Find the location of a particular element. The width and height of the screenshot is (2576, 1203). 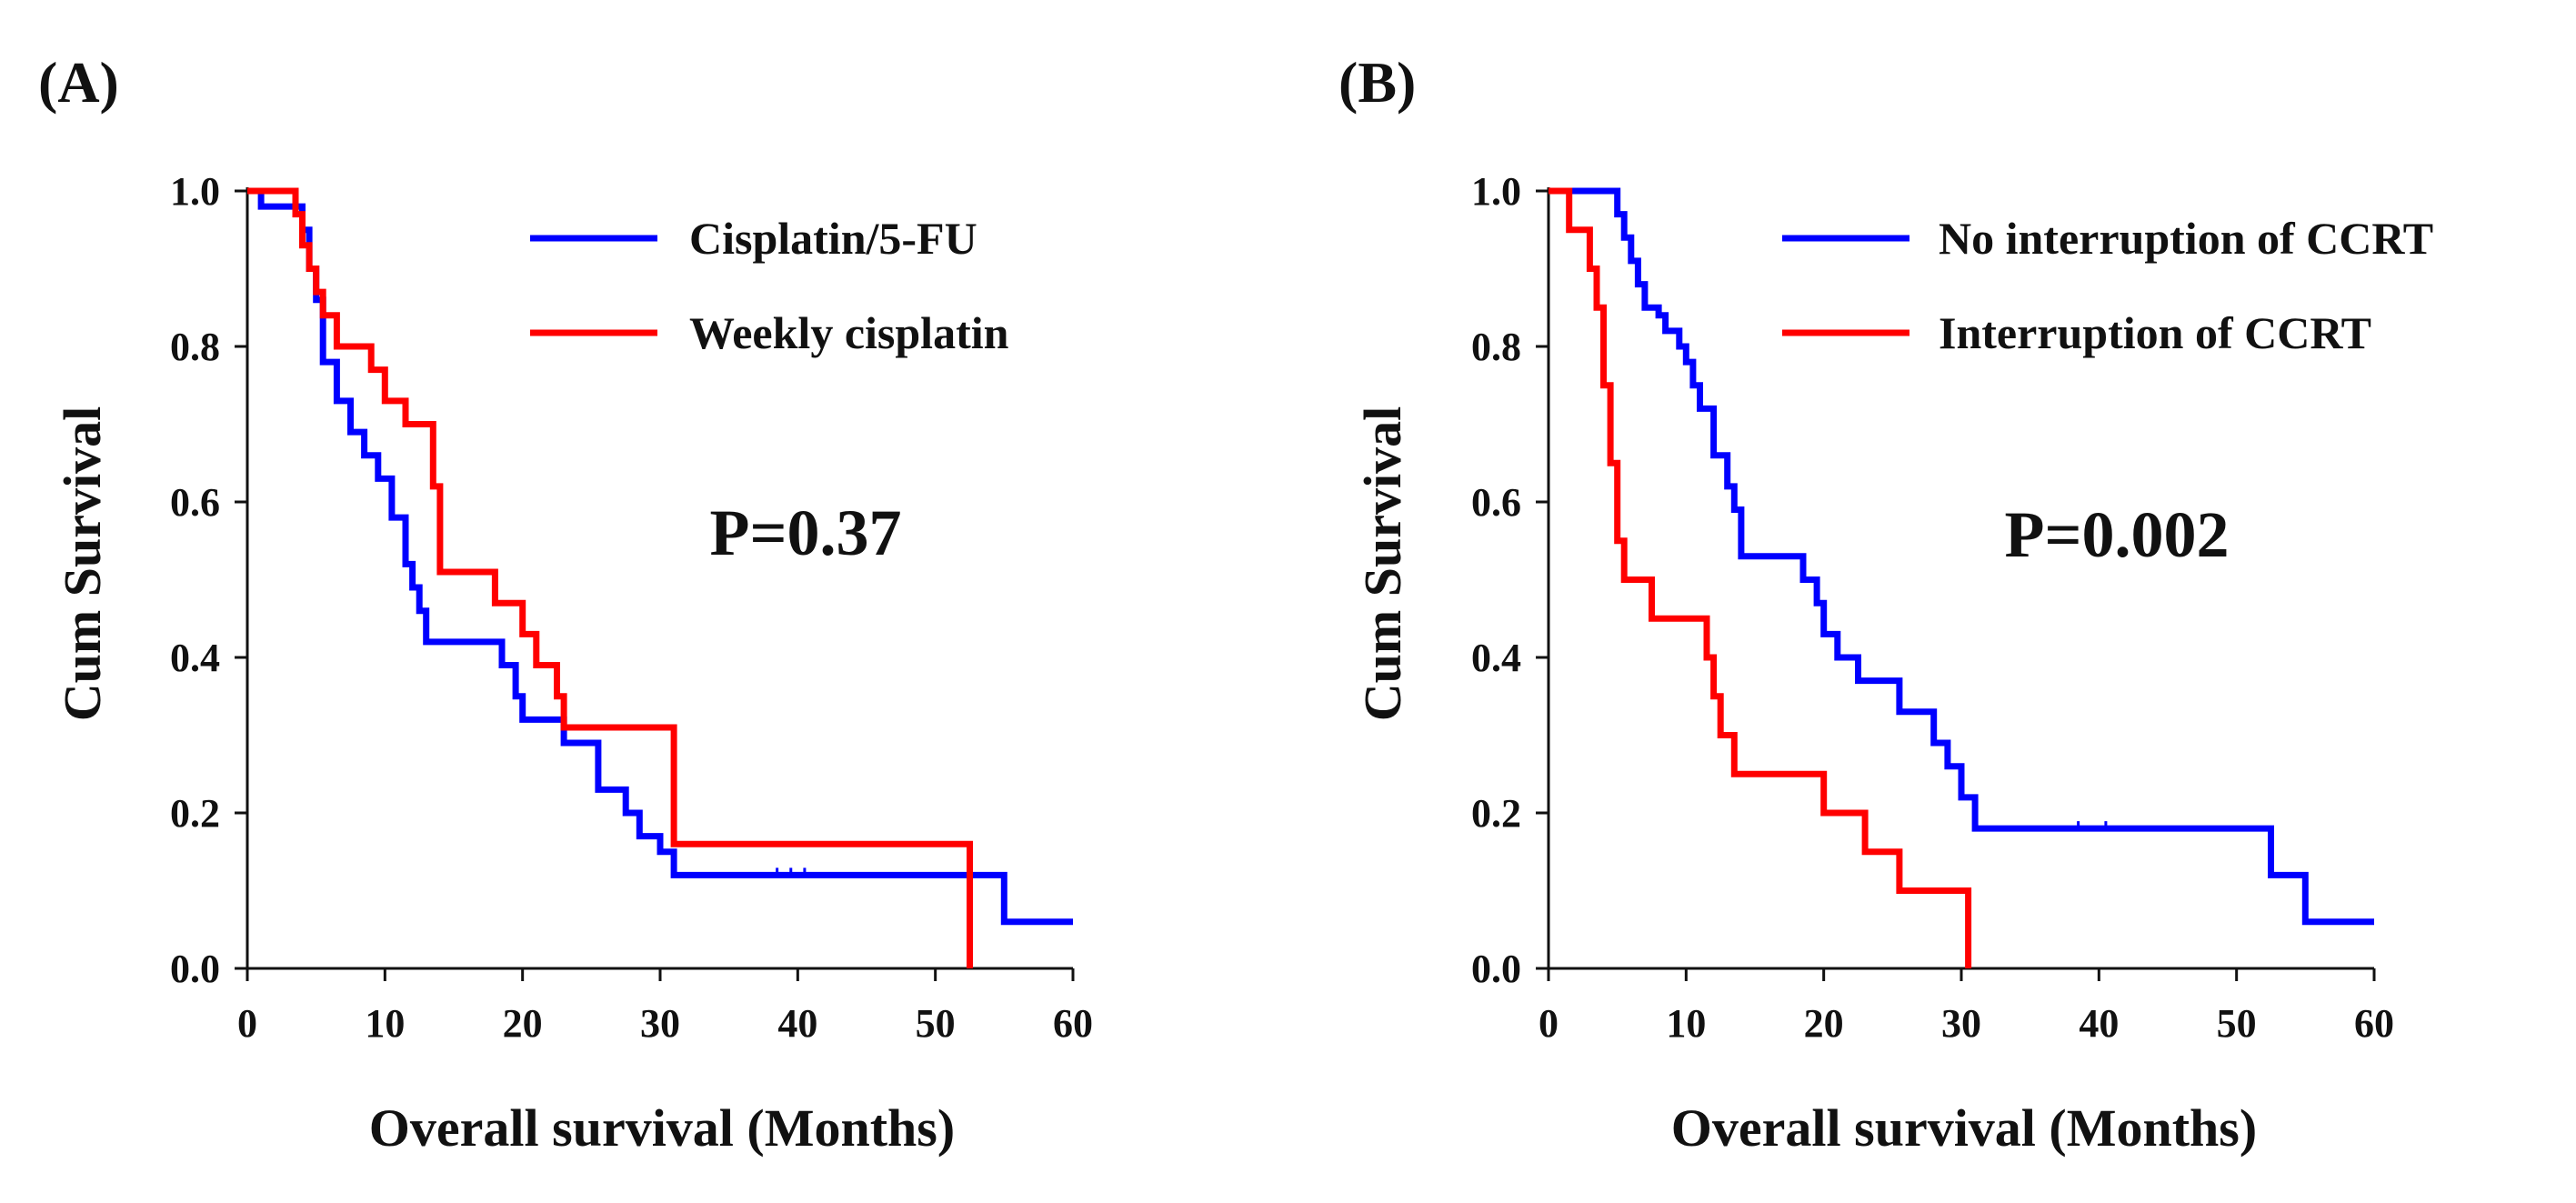

panel-a-y-tick-label: 0.2 is located at coordinates (195, 813).